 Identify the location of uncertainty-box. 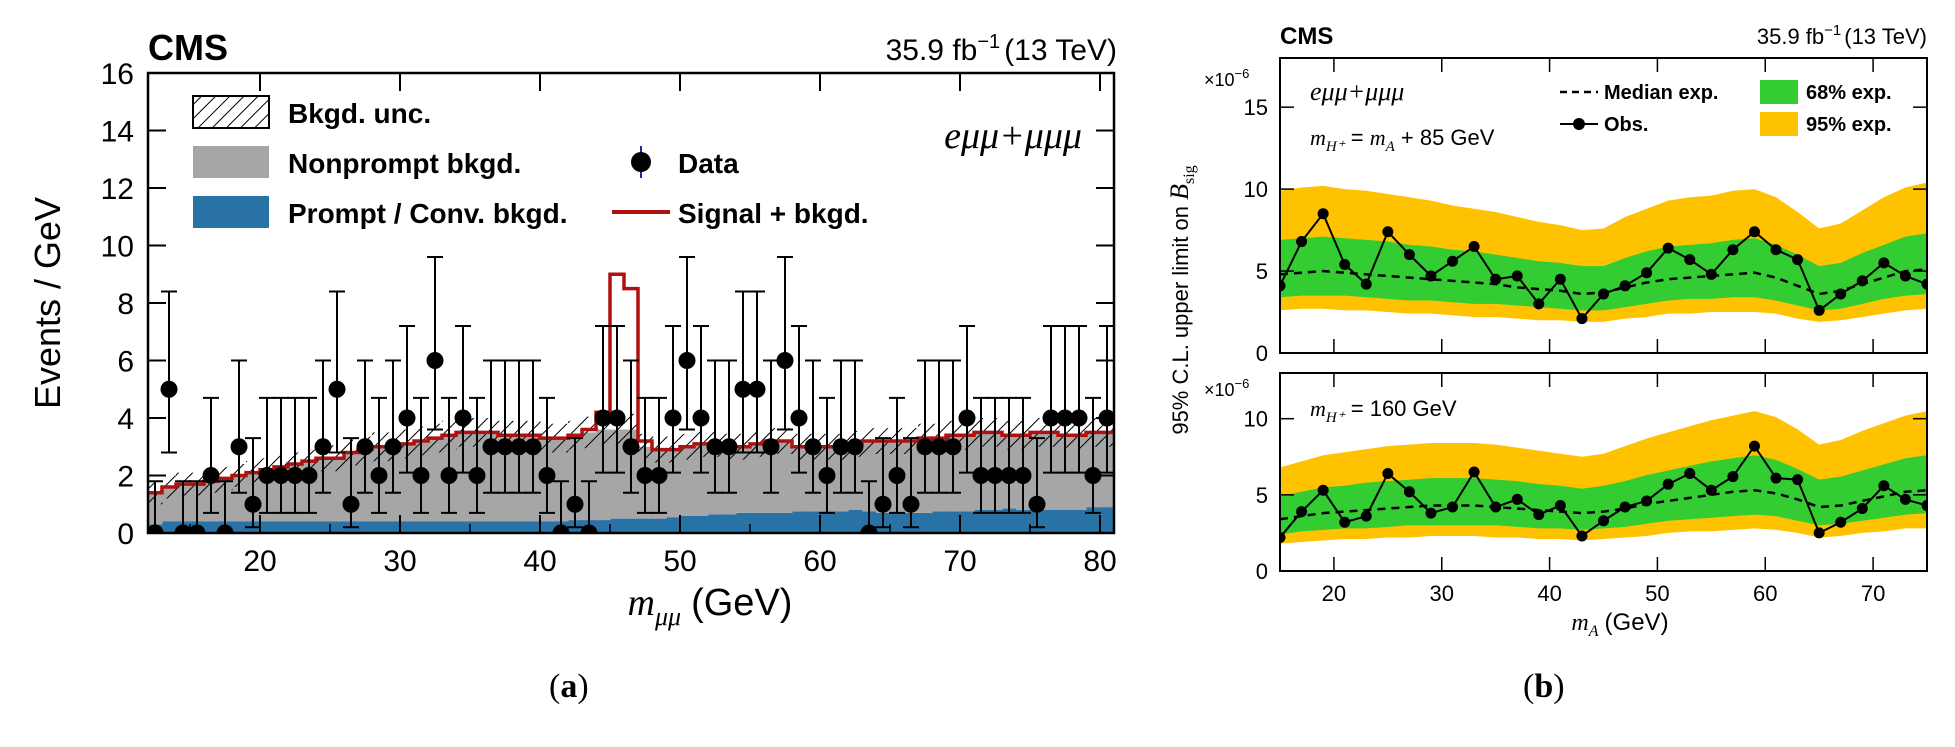
(589, 432).